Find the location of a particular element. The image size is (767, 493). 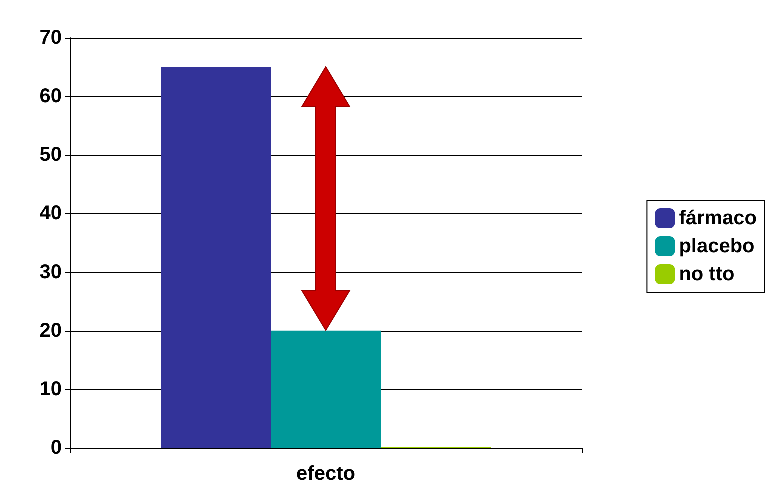

legend-label: no tto is located at coordinates (707, 275).